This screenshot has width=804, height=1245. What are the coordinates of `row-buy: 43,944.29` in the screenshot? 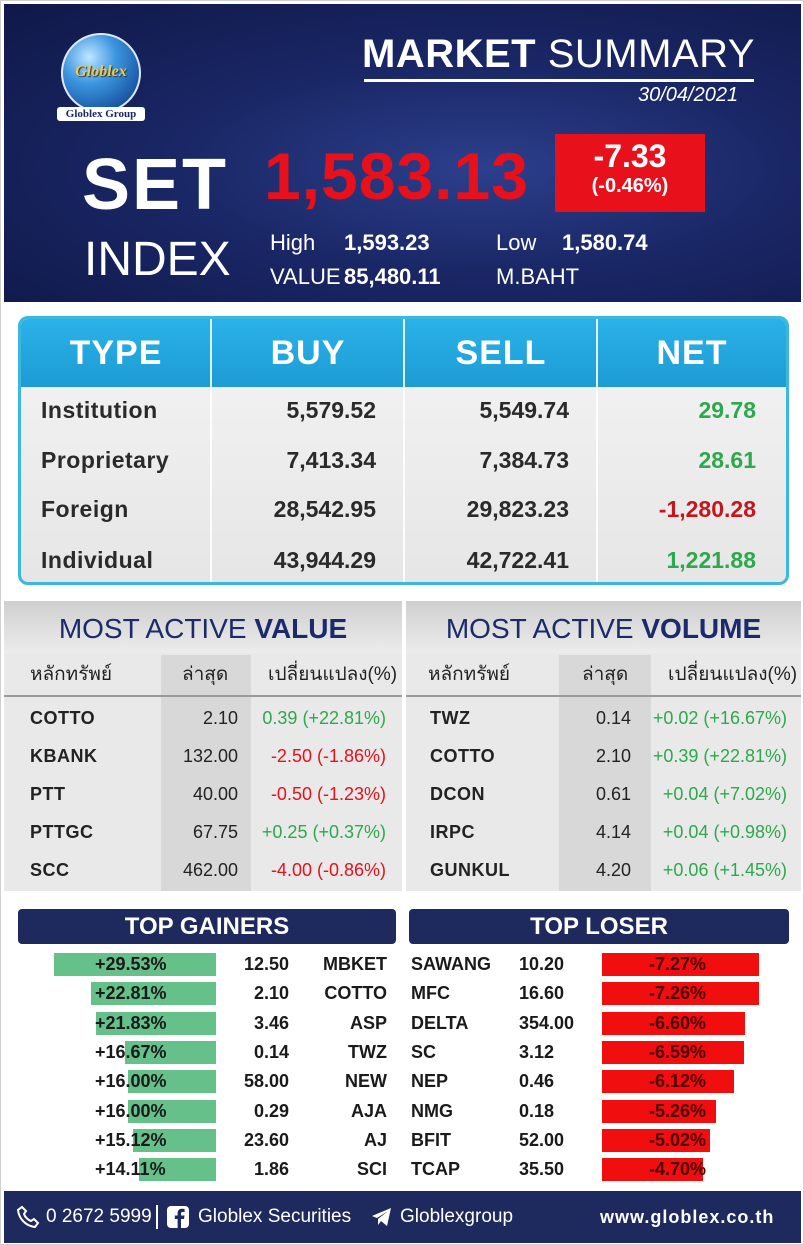 It's located at (324, 560).